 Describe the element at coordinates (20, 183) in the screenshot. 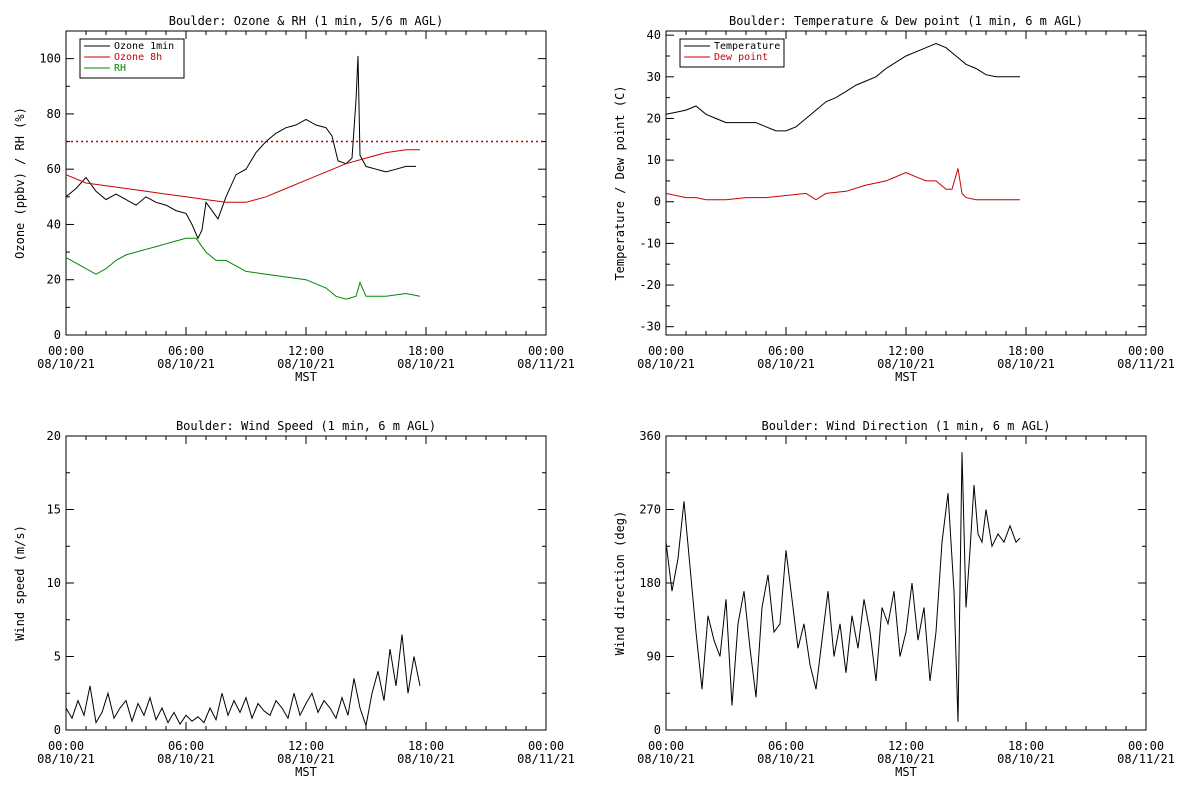

I see `y-axis-label: Ozone (ppbv) / RH (%)` at that location.